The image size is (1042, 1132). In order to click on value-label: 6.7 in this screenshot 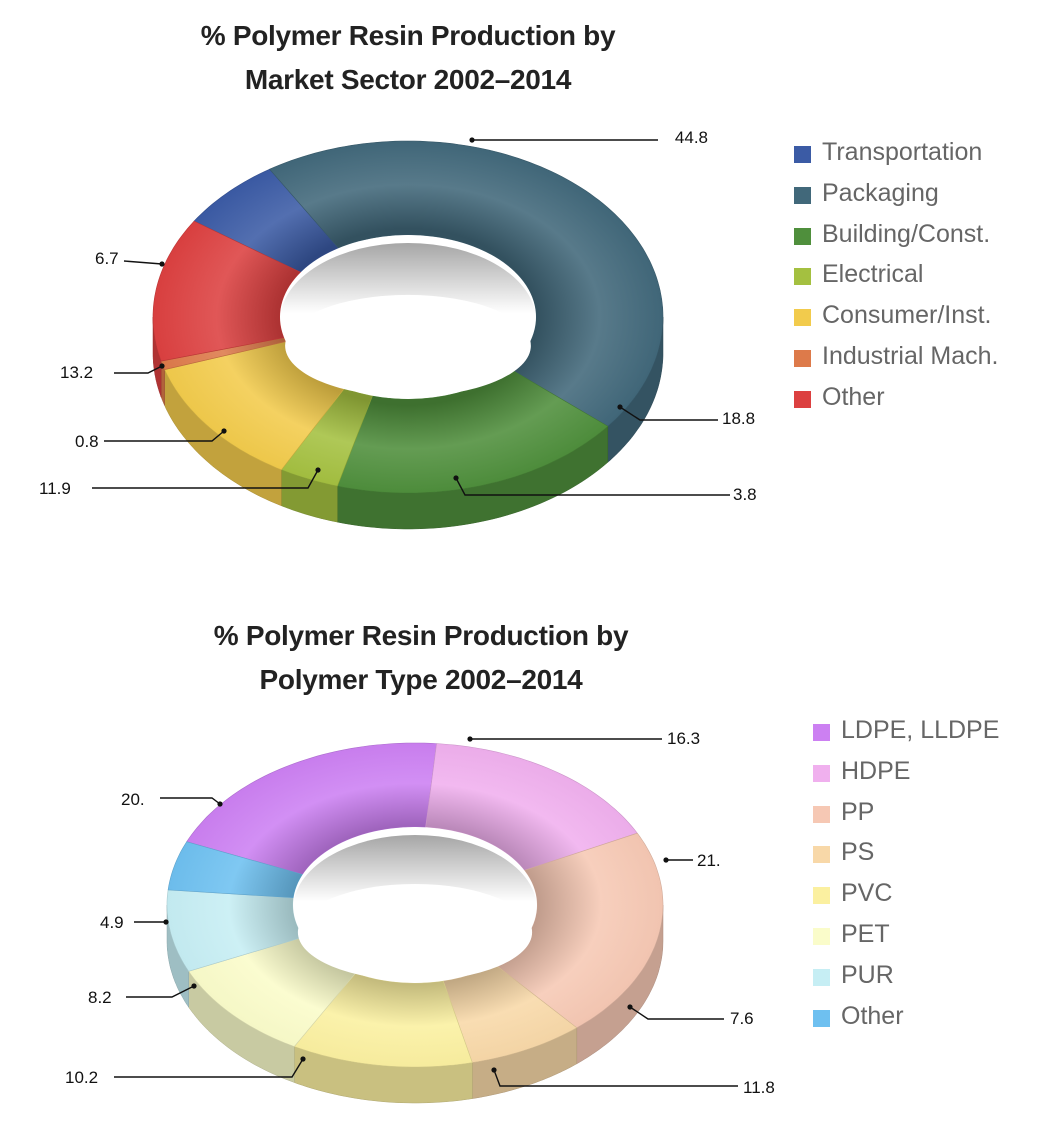, I will do `click(107, 258)`.